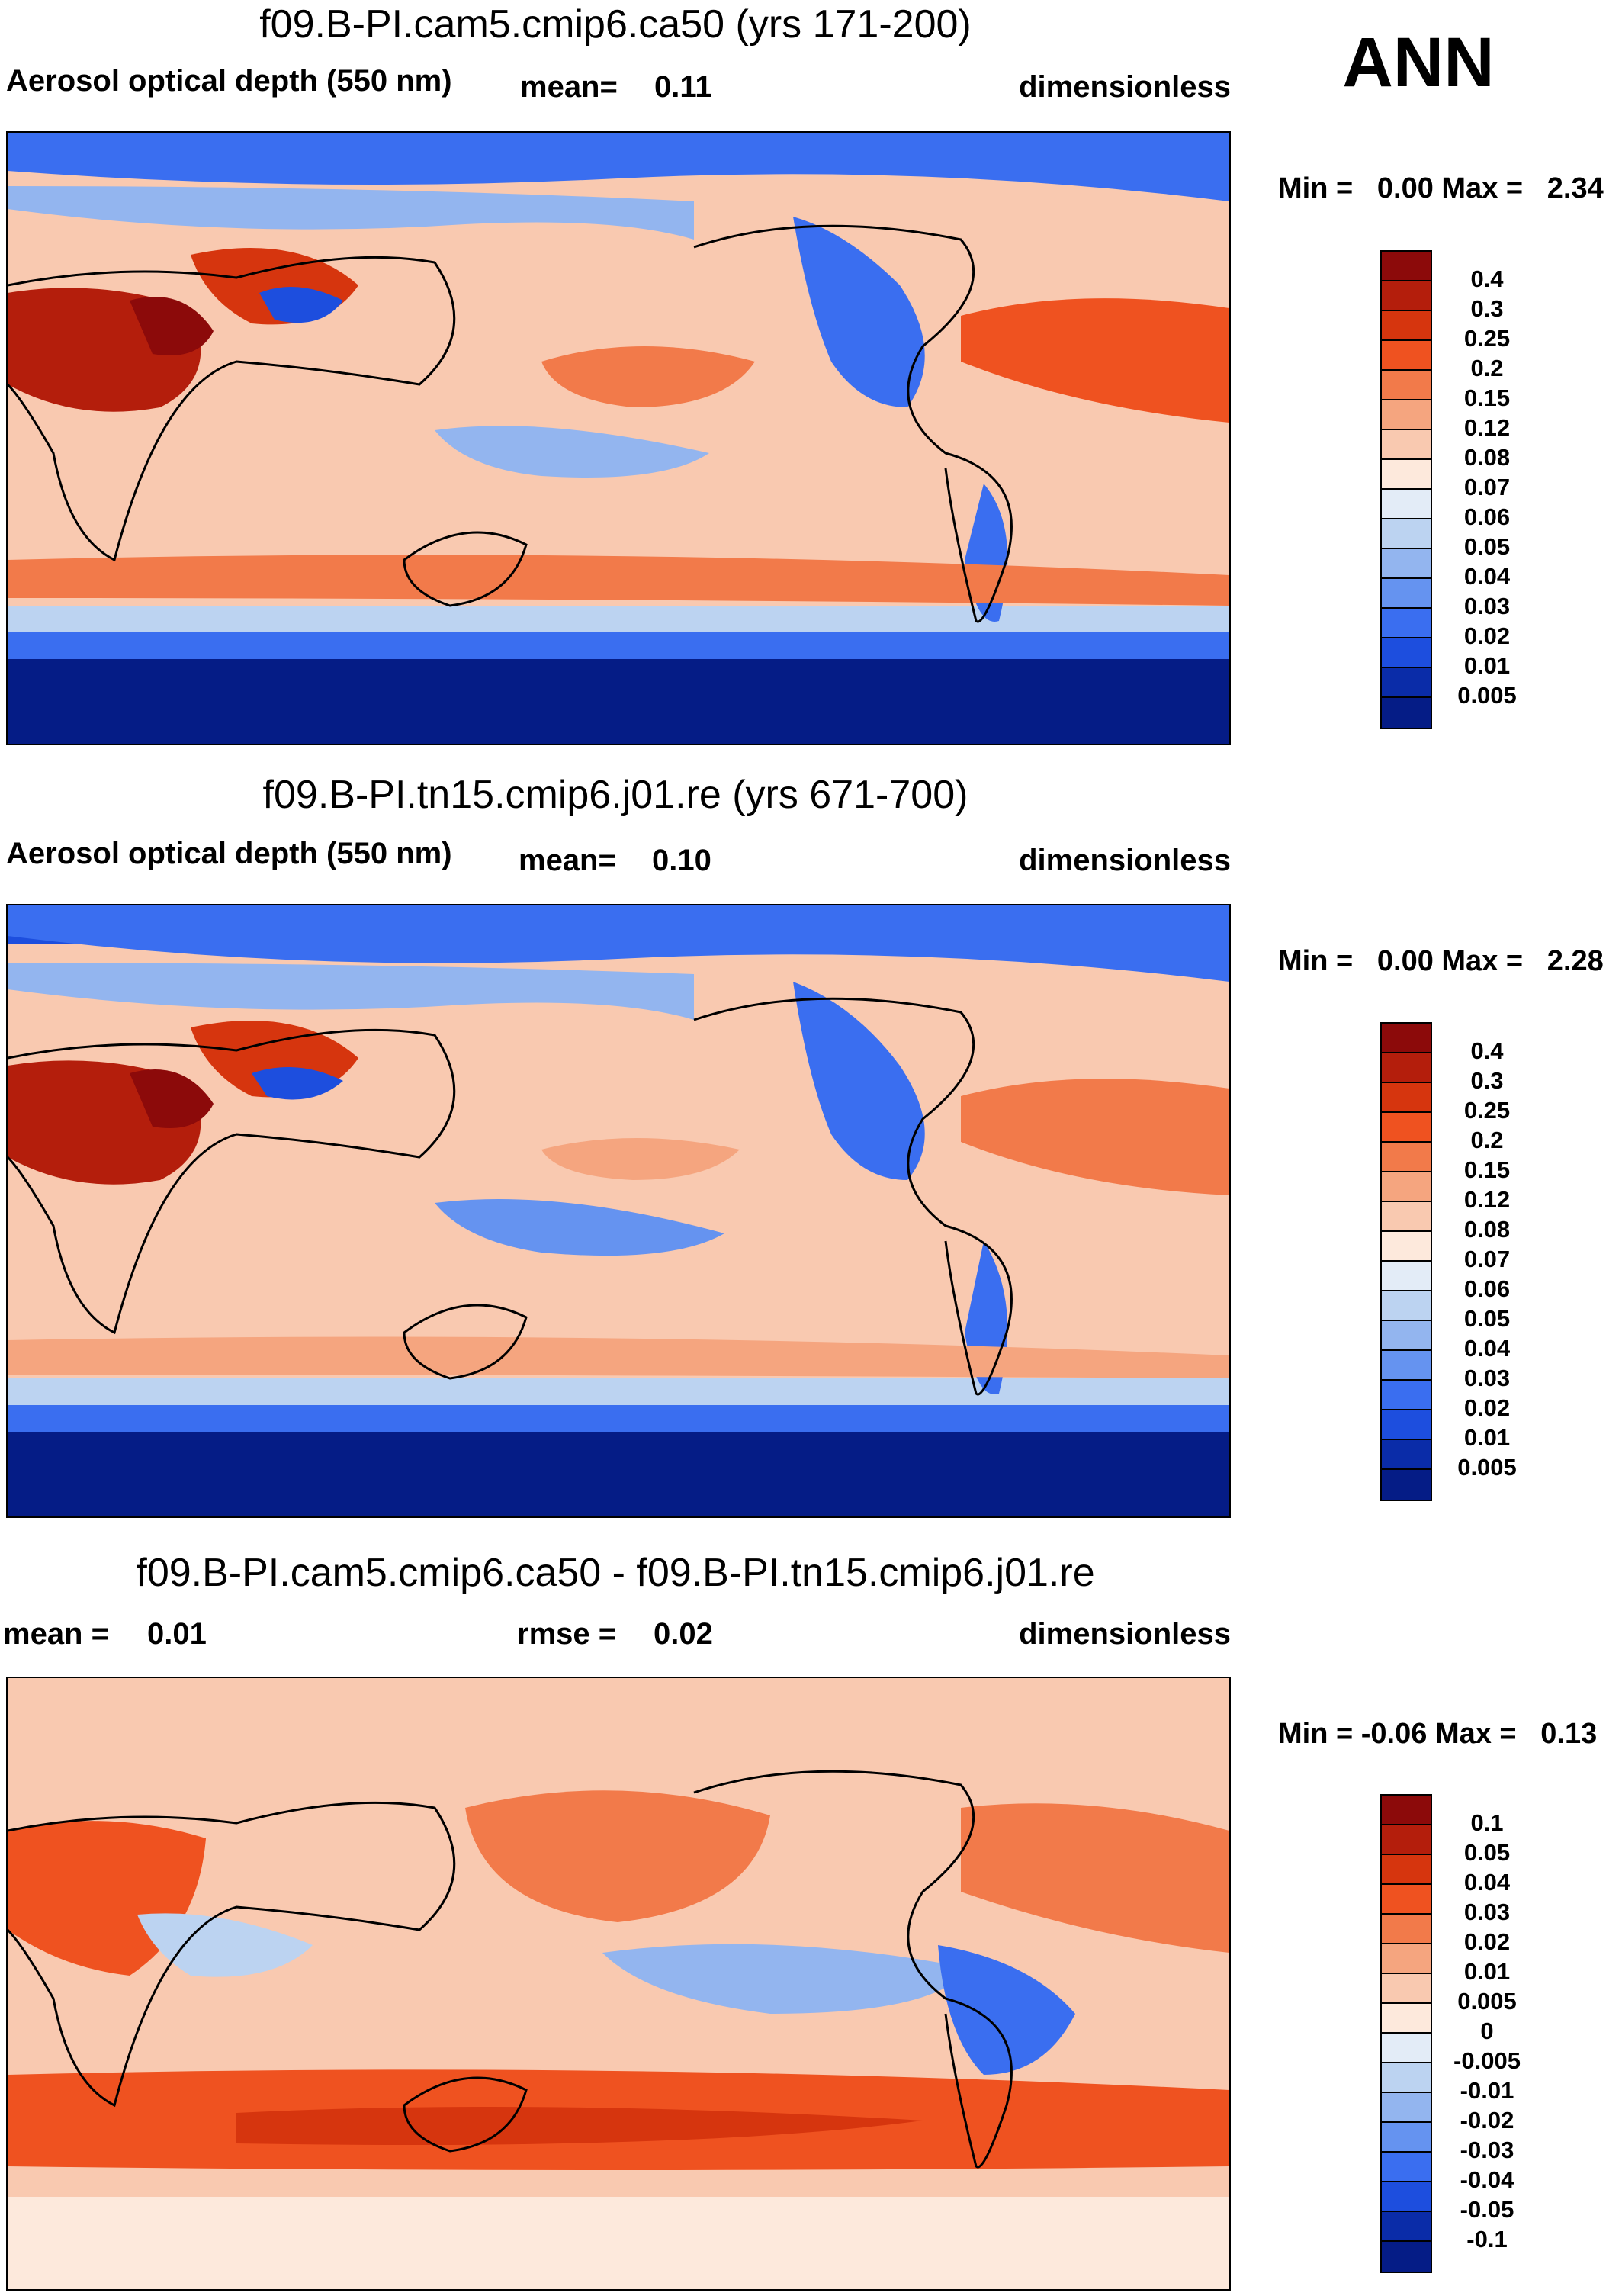 The image size is (1622, 2296). What do you see at coordinates (1125, 861) in the screenshot?
I see `panel-2-unit-label: dimensionless` at bounding box center [1125, 861].